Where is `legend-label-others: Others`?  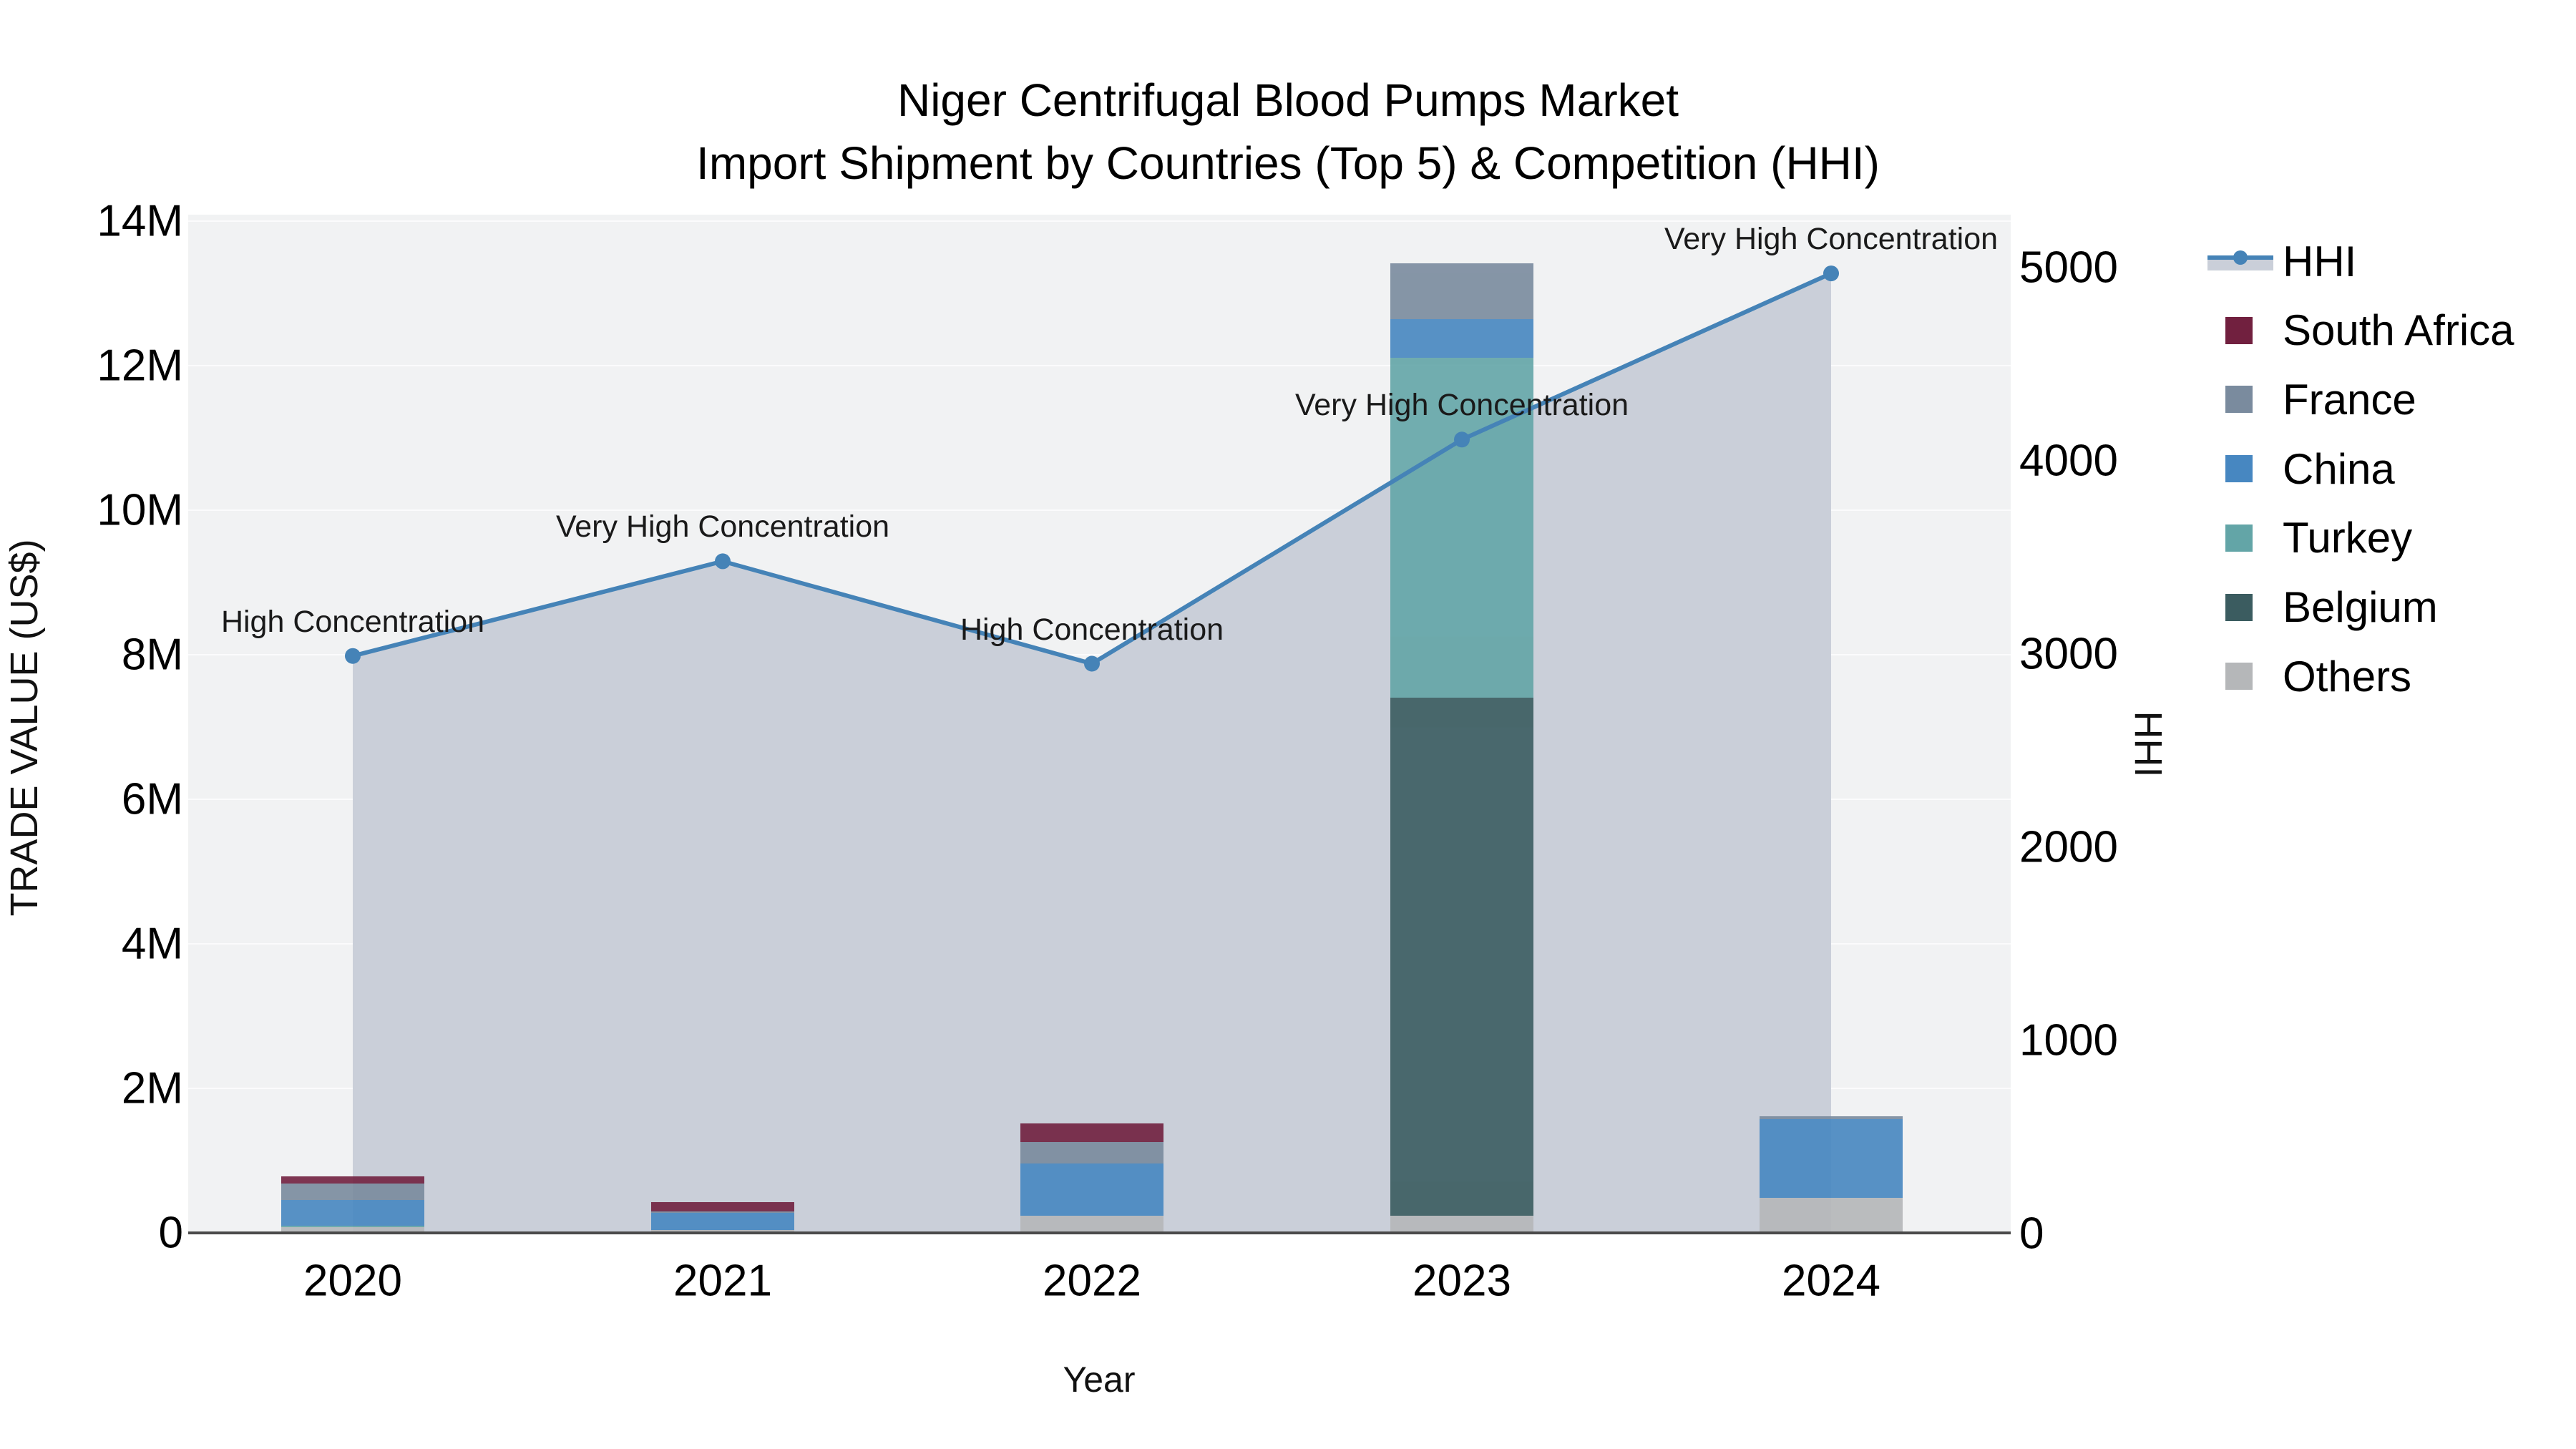 legend-label-others: Others is located at coordinates (2347, 676).